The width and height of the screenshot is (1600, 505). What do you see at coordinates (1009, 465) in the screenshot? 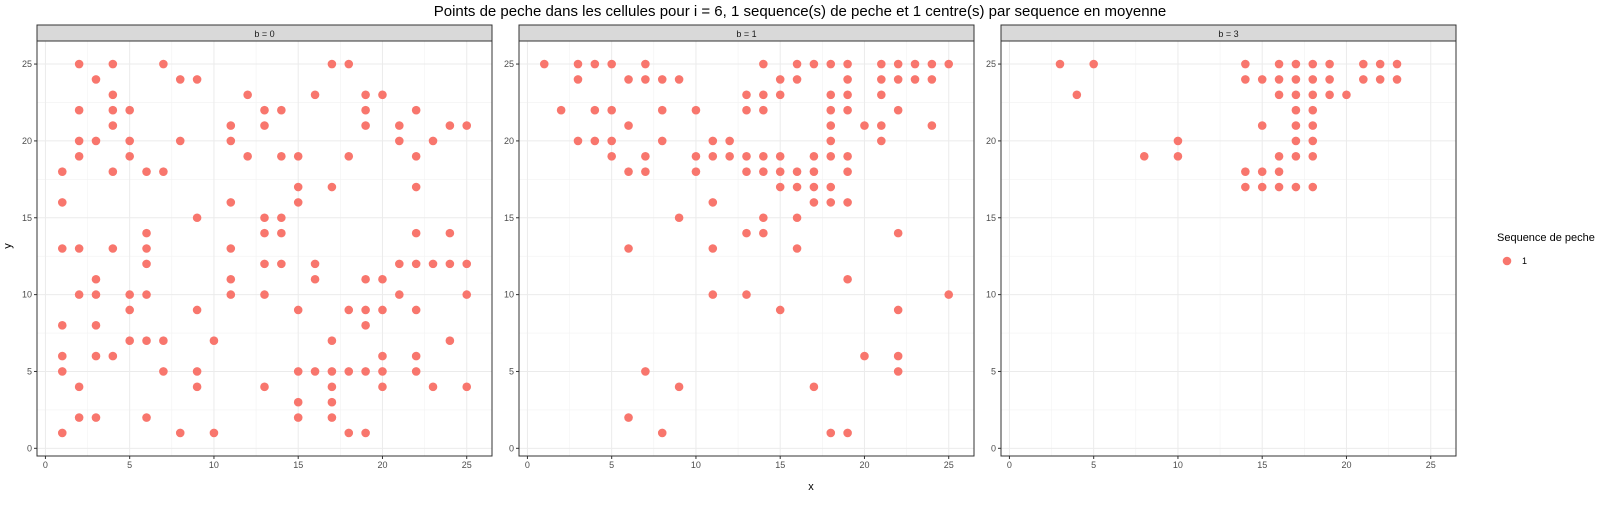
I see `x-tick-label: 0` at bounding box center [1009, 465].